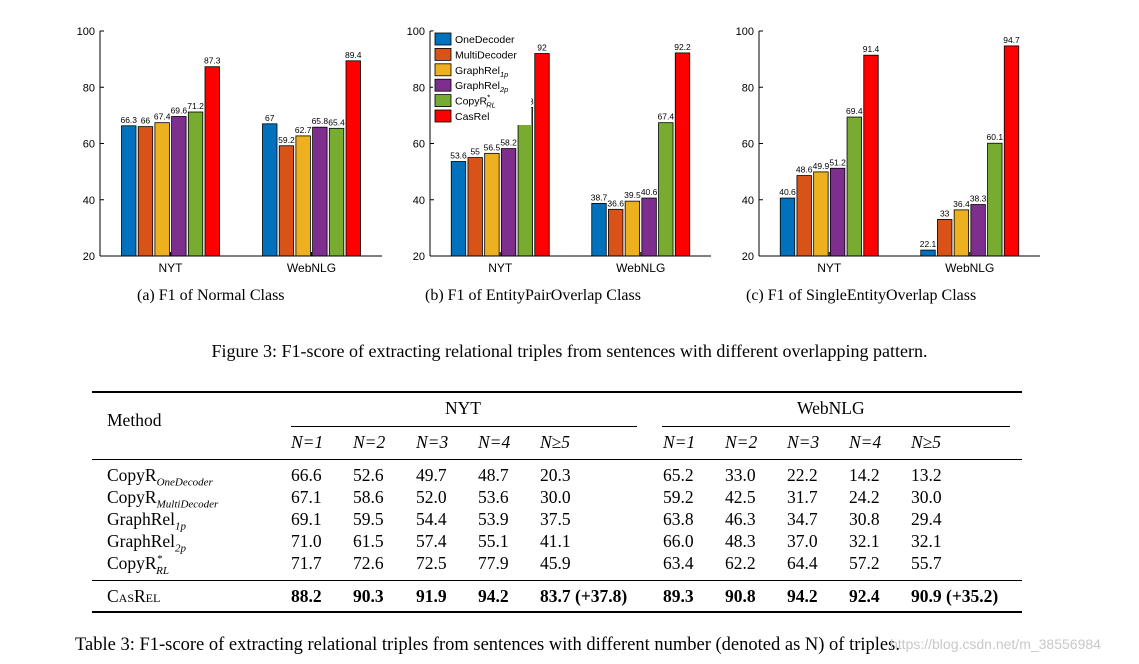  What do you see at coordinates (678, 497) in the screenshot?
I see `table-cell: 59.2` at bounding box center [678, 497].